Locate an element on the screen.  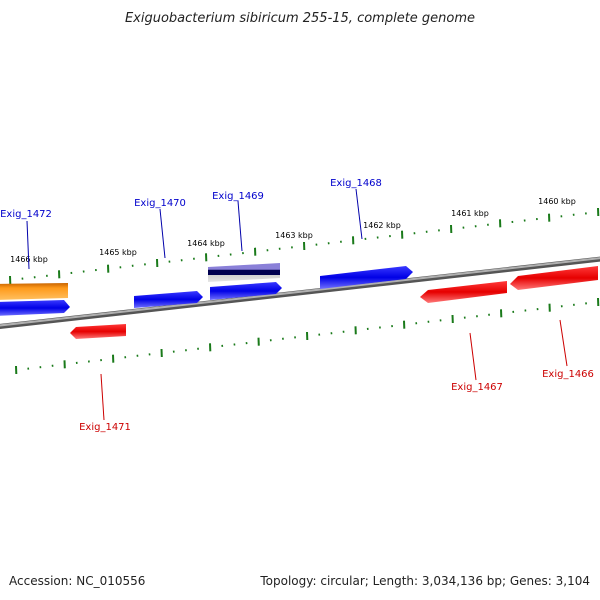
tick-label: 1461 kbp is located at coordinates (470, 213).